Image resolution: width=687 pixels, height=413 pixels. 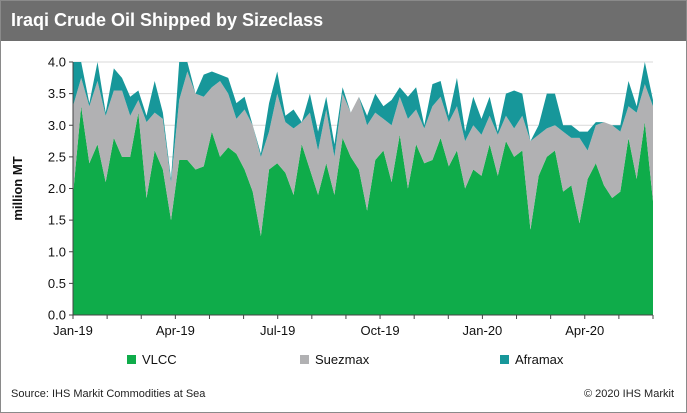 What do you see at coordinates (57, 188) in the screenshot?
I see `y-tick-label: 2.0` at bounding box center [57, 188].